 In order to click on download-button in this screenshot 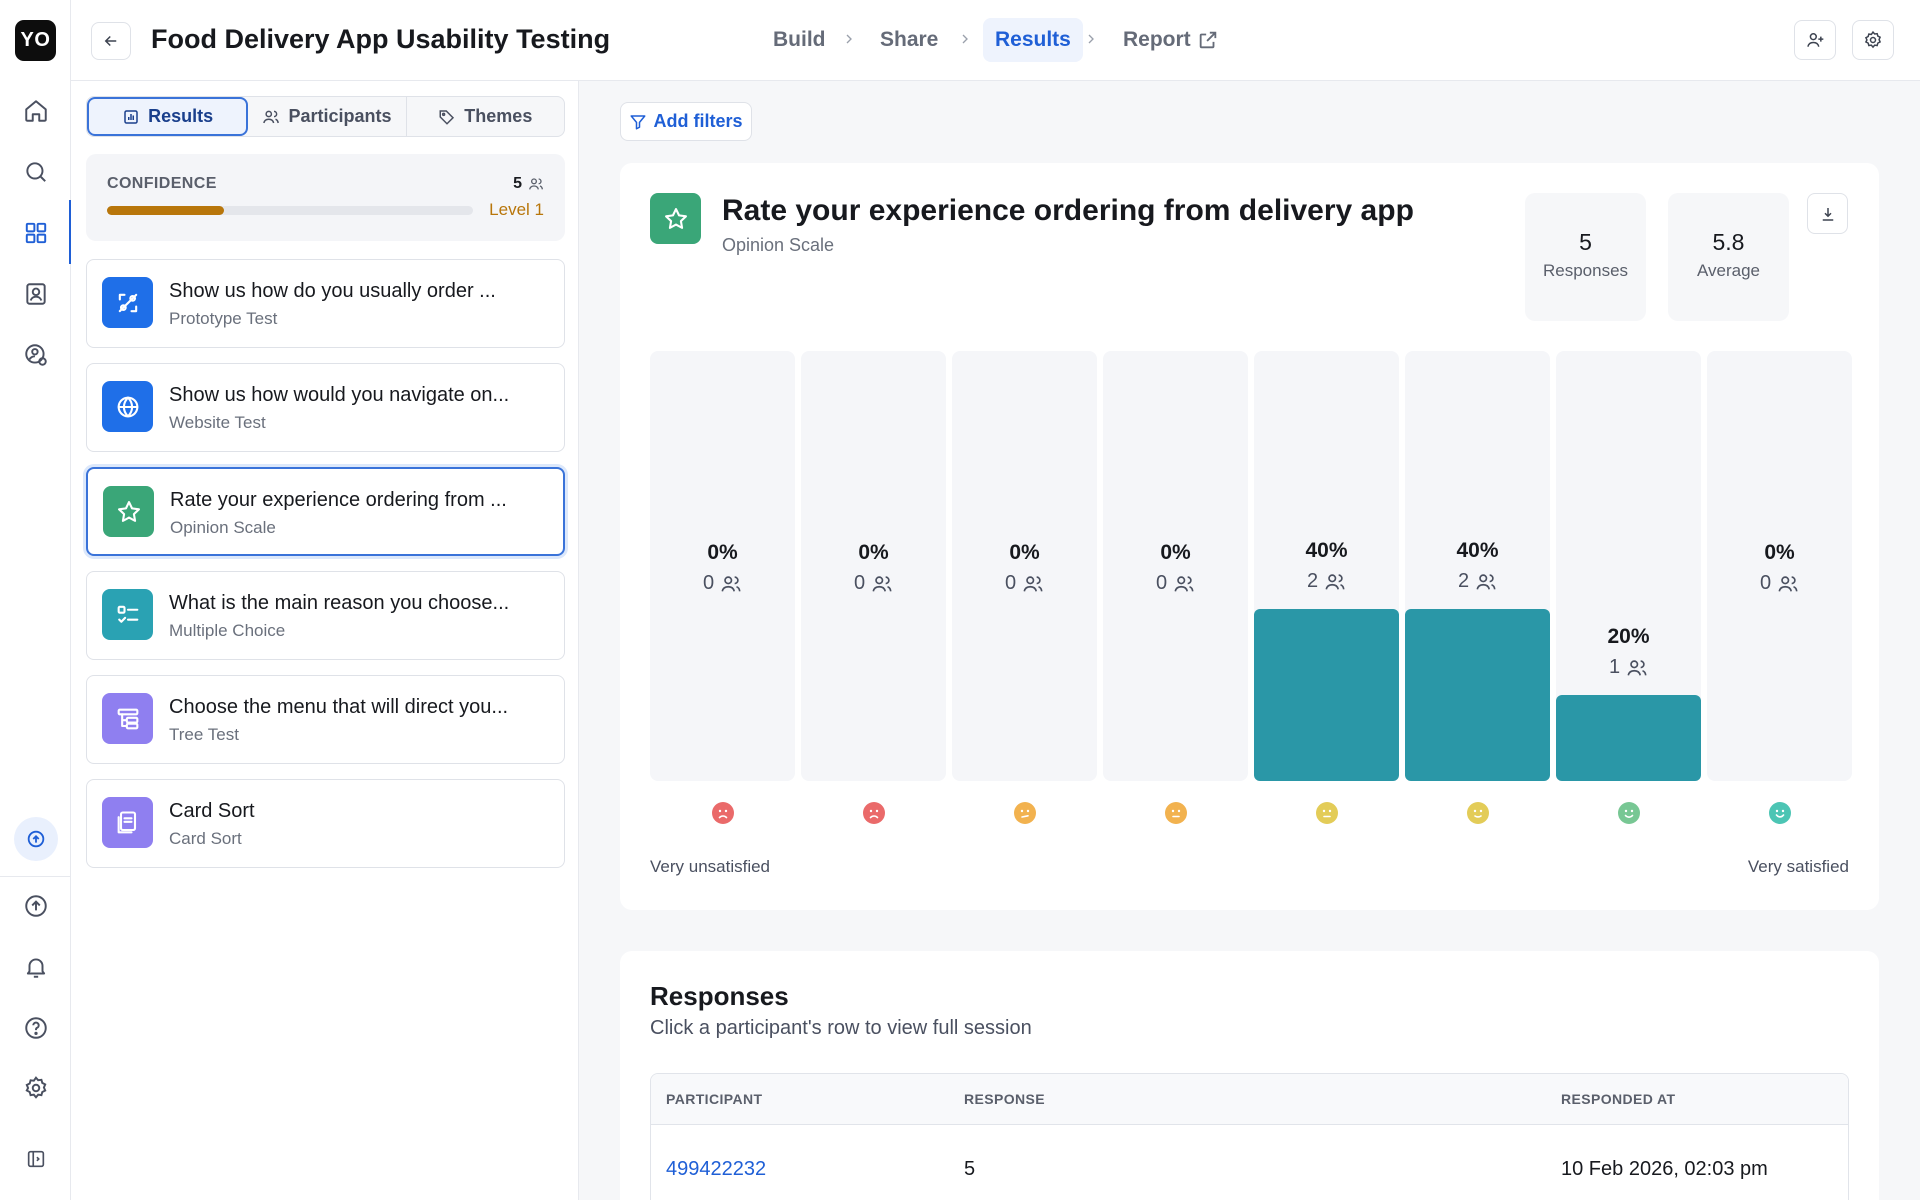, I will do `click(1827, 213)`.